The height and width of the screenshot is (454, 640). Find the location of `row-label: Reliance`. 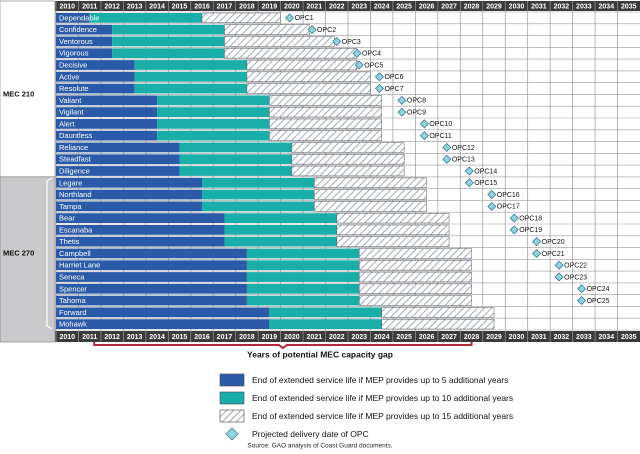

row-label: Reliance is located at coordinates (73, 147).